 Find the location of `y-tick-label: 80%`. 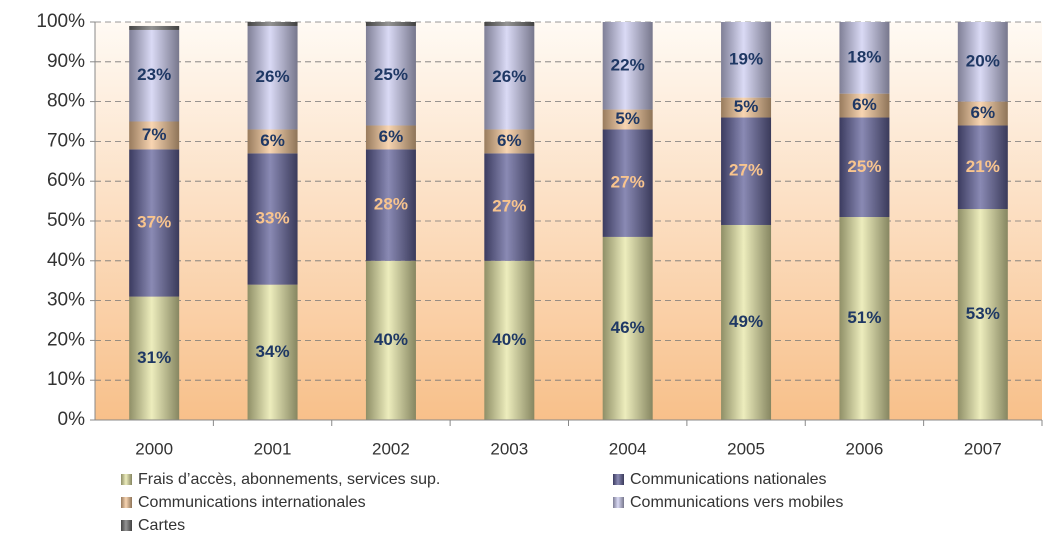

y-tick-label: 80% is located at coordinates (66, 101).